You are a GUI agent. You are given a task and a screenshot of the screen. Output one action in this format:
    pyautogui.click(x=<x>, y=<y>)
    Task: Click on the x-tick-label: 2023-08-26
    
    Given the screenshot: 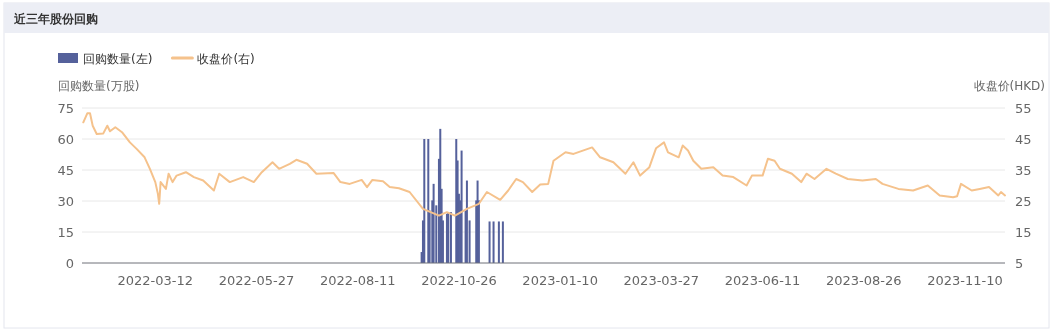 What is the action you would take?
    pyautogui.click(x=864, y=280)
    